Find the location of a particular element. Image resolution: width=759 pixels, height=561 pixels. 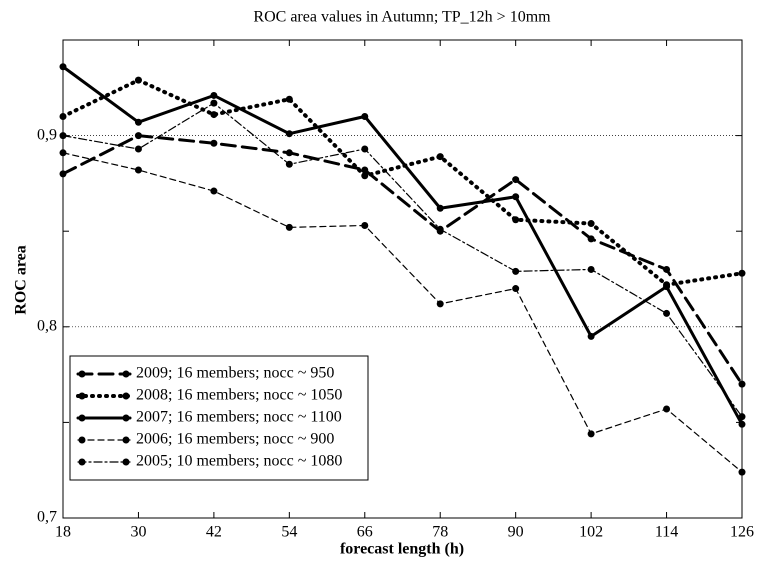

y-tick-label: 0,8 is located at coordinates (47, 325).